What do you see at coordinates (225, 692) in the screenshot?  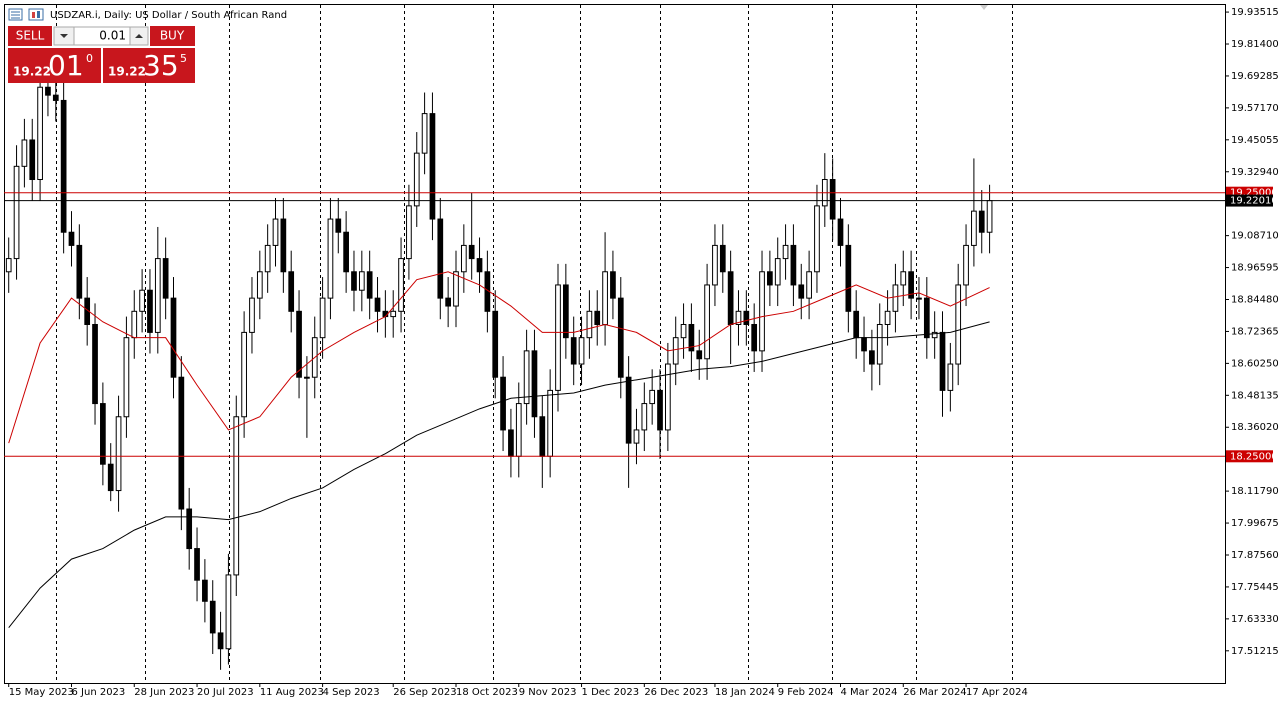 I see `x-tick-label: 20 Jul 2023` at bounding box center [225, 692].